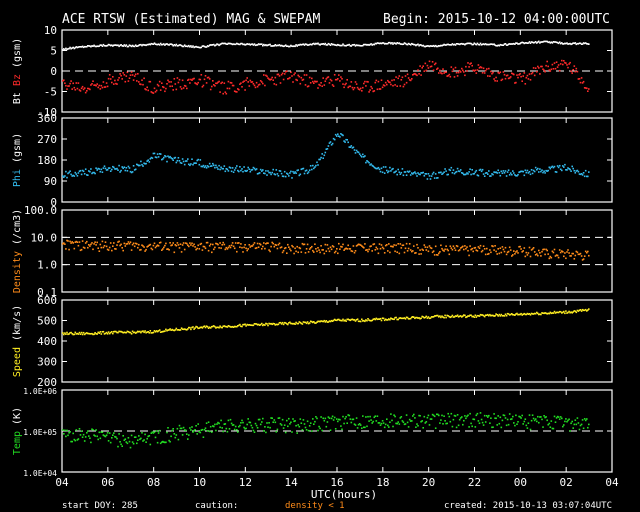 The width and height of the screenshot is (640, 512). What do you see at coordinates (47, 265) in the screenshot?
I see `y-tick-label: 1.0` at bounding box center [47, 265].